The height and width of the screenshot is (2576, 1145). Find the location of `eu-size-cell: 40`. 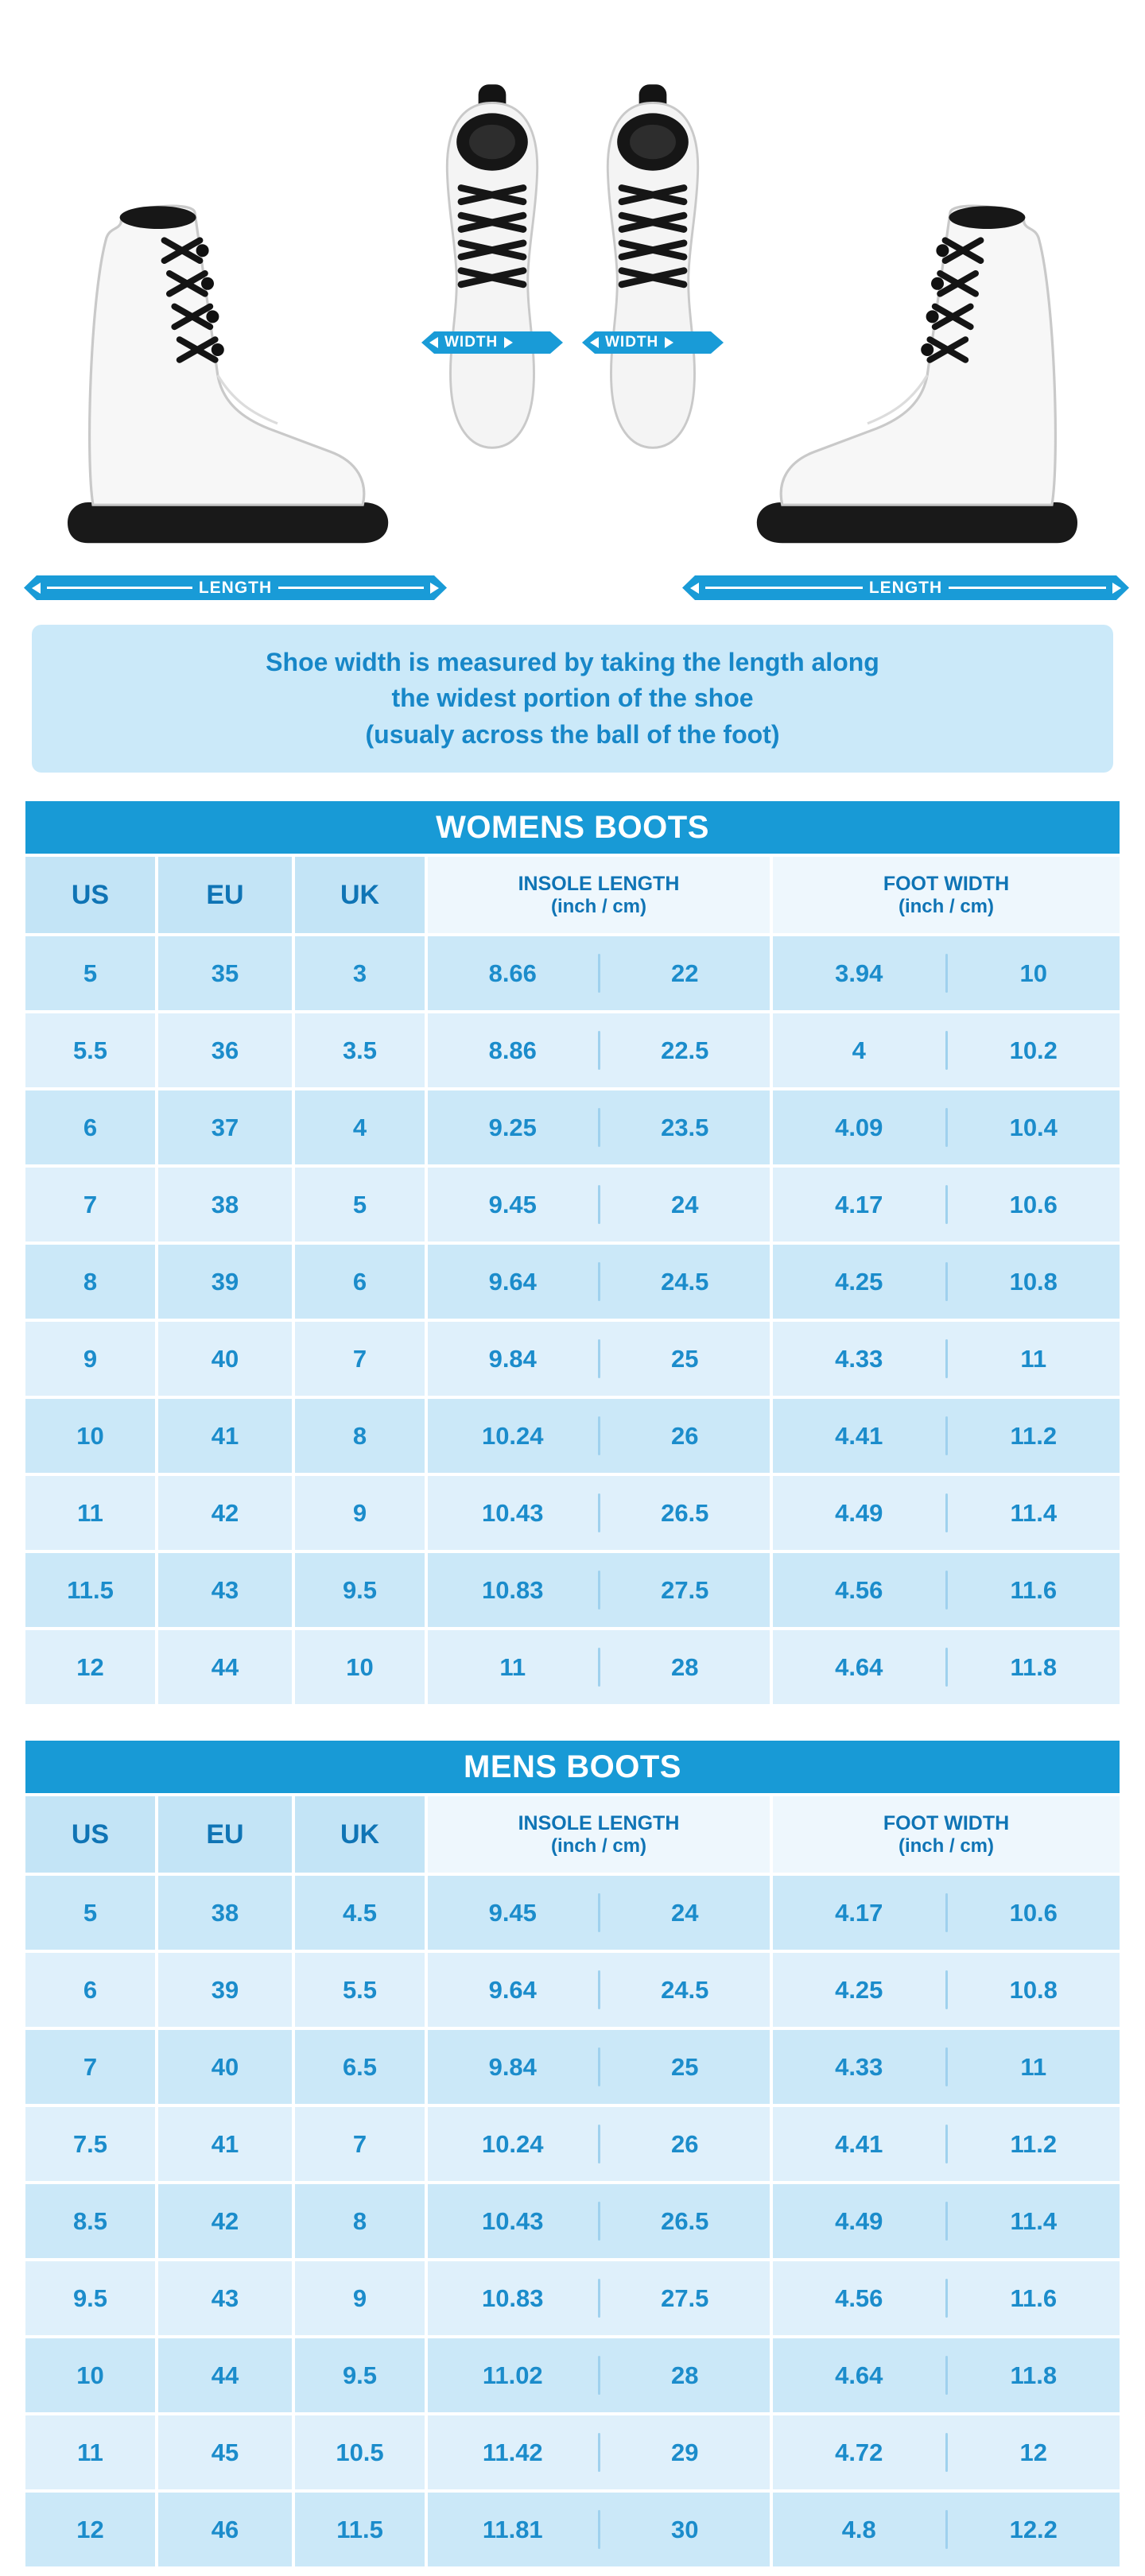

eu-size-cell: 40 is located at coordinates (225, 2067).